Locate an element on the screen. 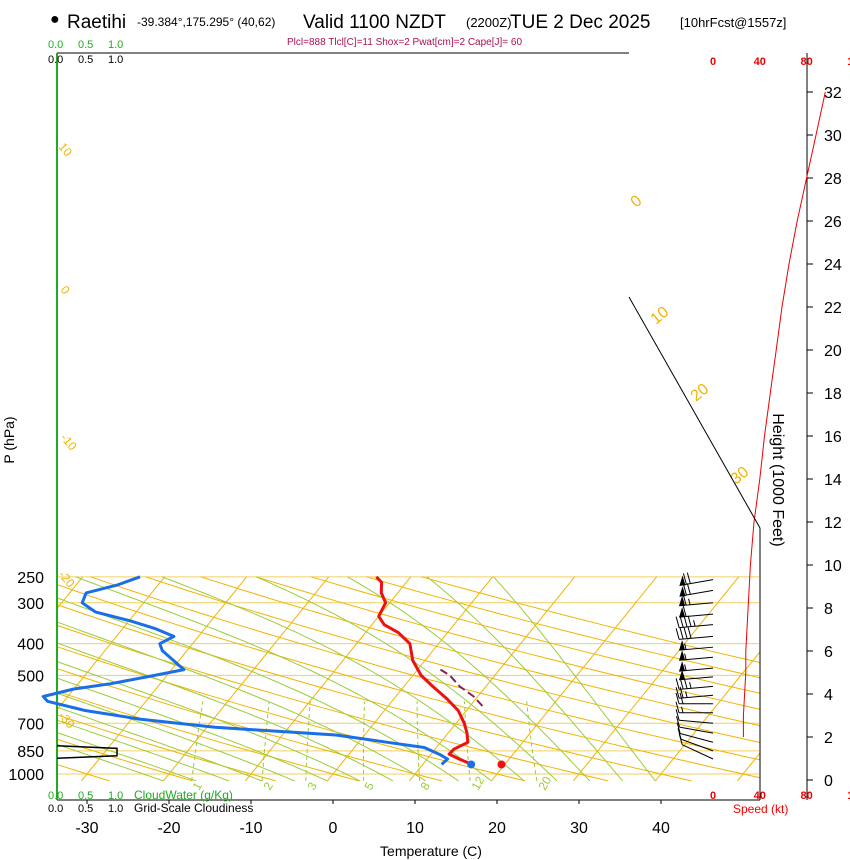 Image resolution: width=850 pixels, height=860 pixels. height-tick-label: 20 is located at coordinates (833, 351).